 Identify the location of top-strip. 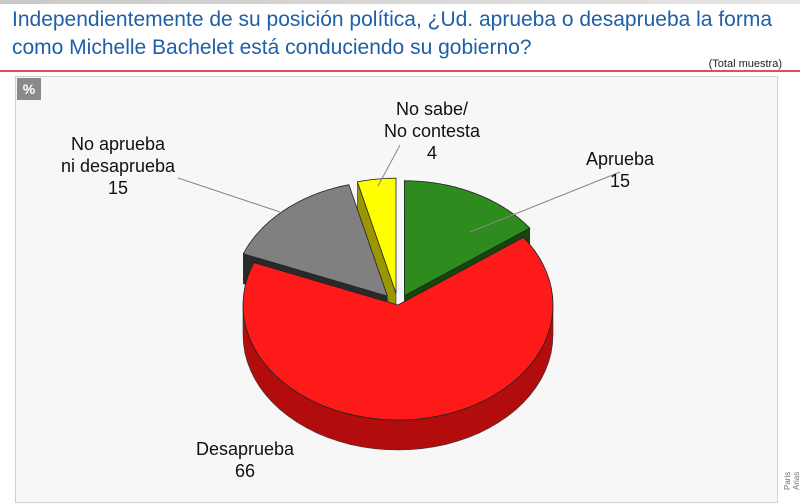
(400, 2).